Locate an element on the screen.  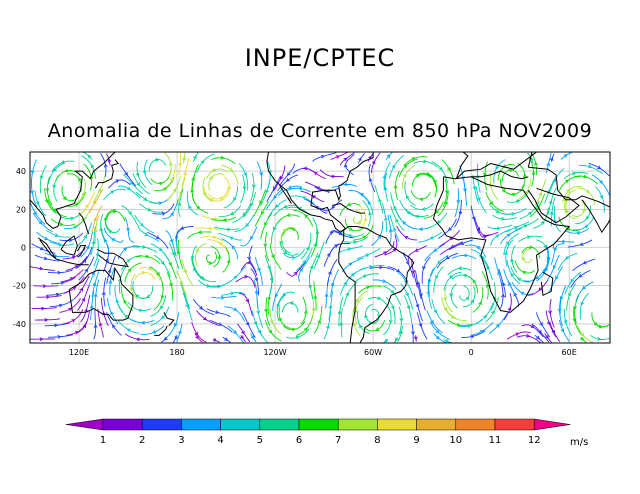
colorbar-label: 3 is located at coordinates (181, 440).